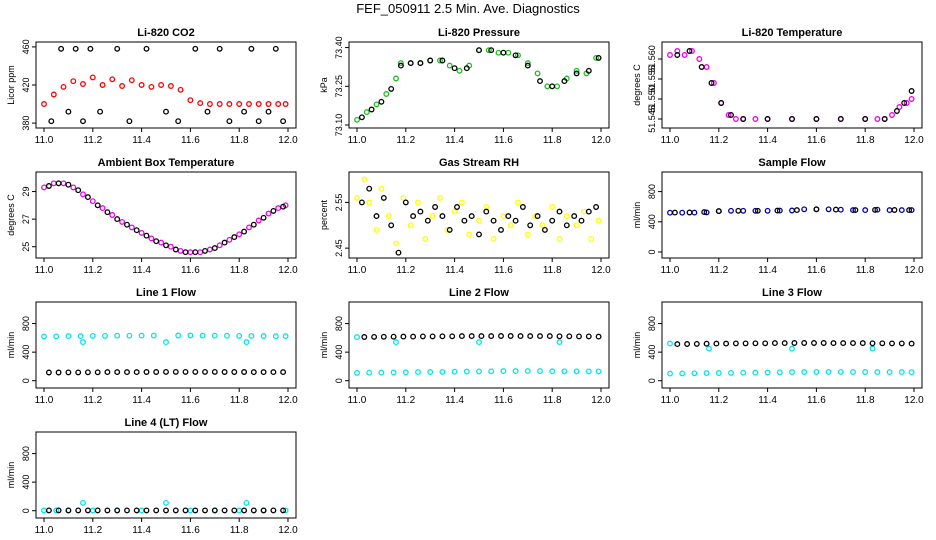 The width and height of the screenshot is (936, 540). What do you see at coordinates (26, 123) in the screenshot?
I see `li-820-co2-y-tick-label: 380` at bounding box center [26, 123].